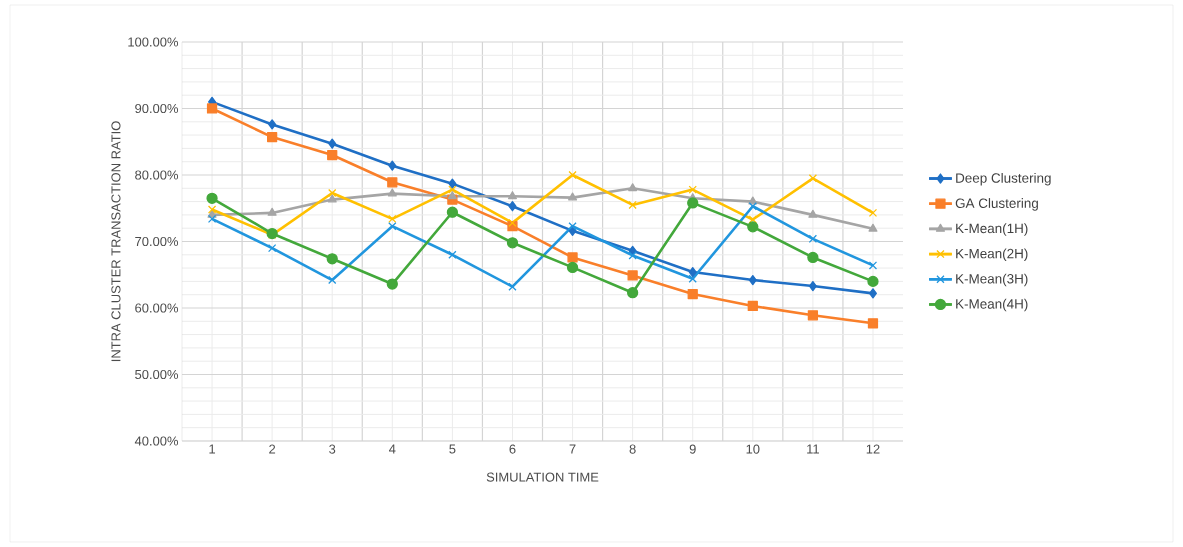  What do you see at coordinates (632, 449) in the screenshot?
I see `x-tick-label: 8` at bounding box center [632, 449].